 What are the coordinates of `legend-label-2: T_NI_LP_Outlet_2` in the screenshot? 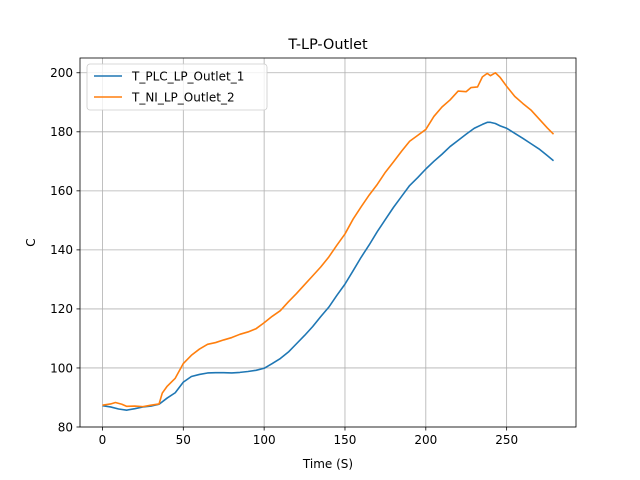 It's located at (183, 98).